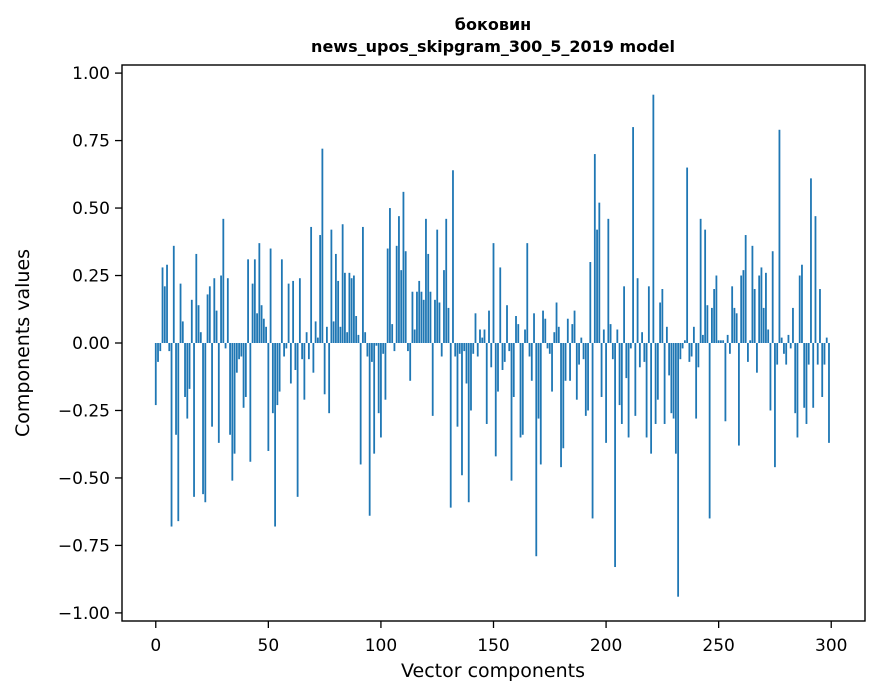 This screenshot has width=880, height=696. I want to click on x-tick-label: 200, so click(606, 646).